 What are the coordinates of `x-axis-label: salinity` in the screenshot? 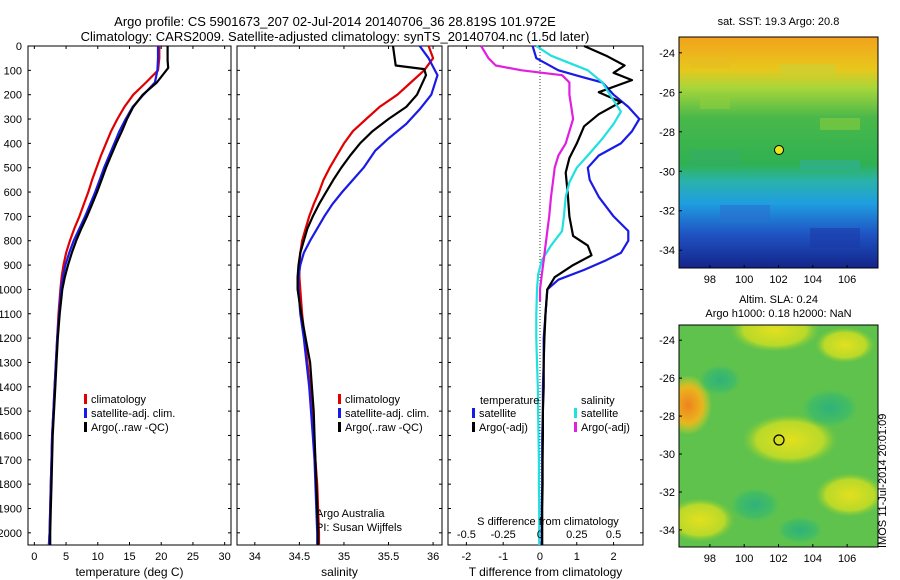 It's located at (339, 572).